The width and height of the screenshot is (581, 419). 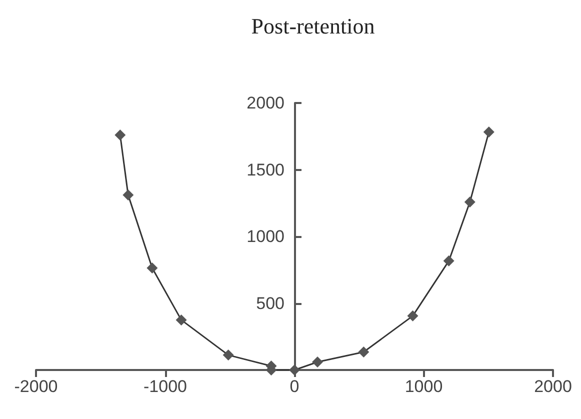 I want to click on x-tick-label: -2000, so click(x=36, y=386).